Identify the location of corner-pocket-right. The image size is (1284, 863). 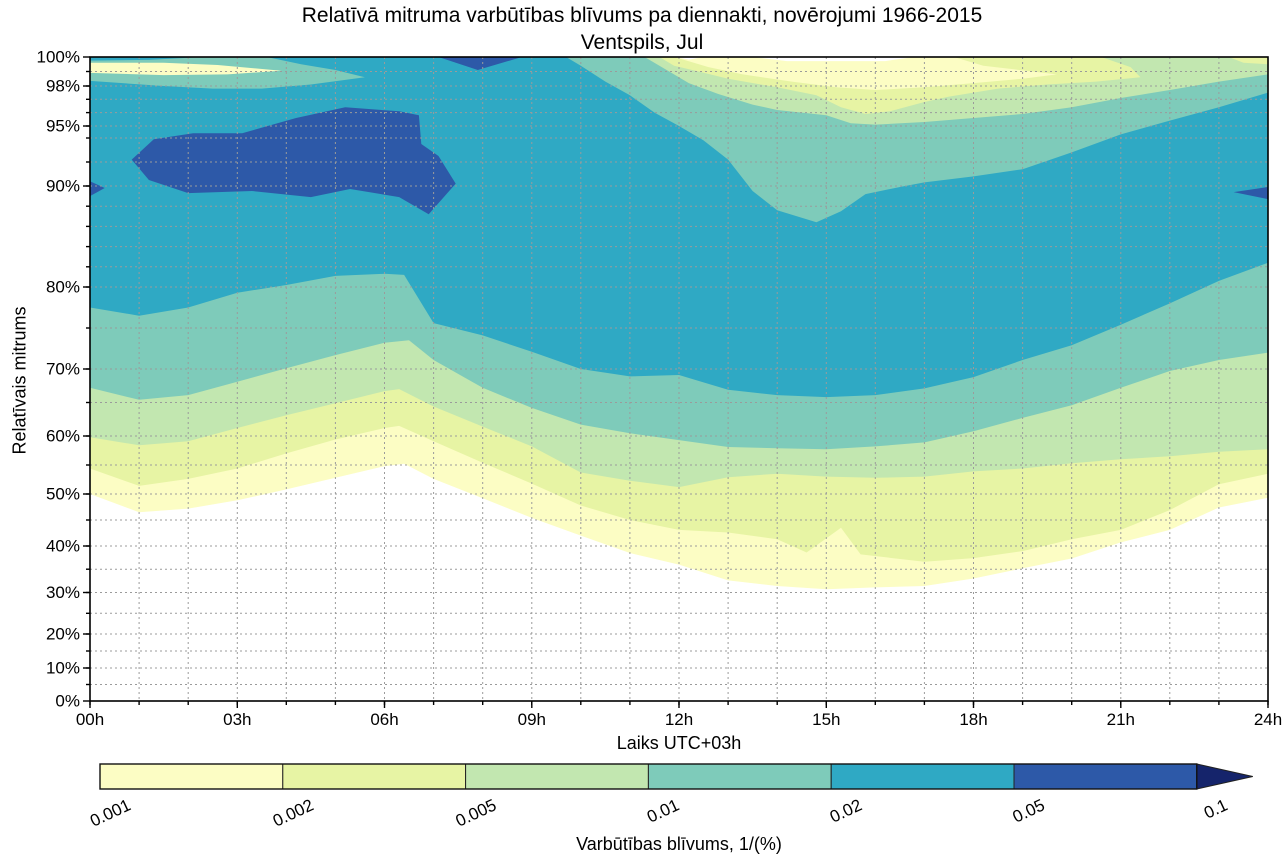
(1248, 61).